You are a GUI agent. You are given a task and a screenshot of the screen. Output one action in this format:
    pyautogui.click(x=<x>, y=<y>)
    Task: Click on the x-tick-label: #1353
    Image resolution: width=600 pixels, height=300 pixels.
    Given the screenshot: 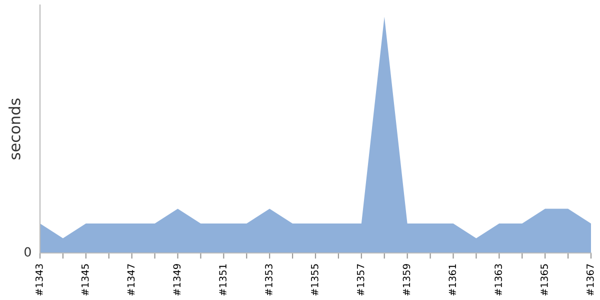 What is the action you would take?
    pyautogui.click(x=268, y=280)
    